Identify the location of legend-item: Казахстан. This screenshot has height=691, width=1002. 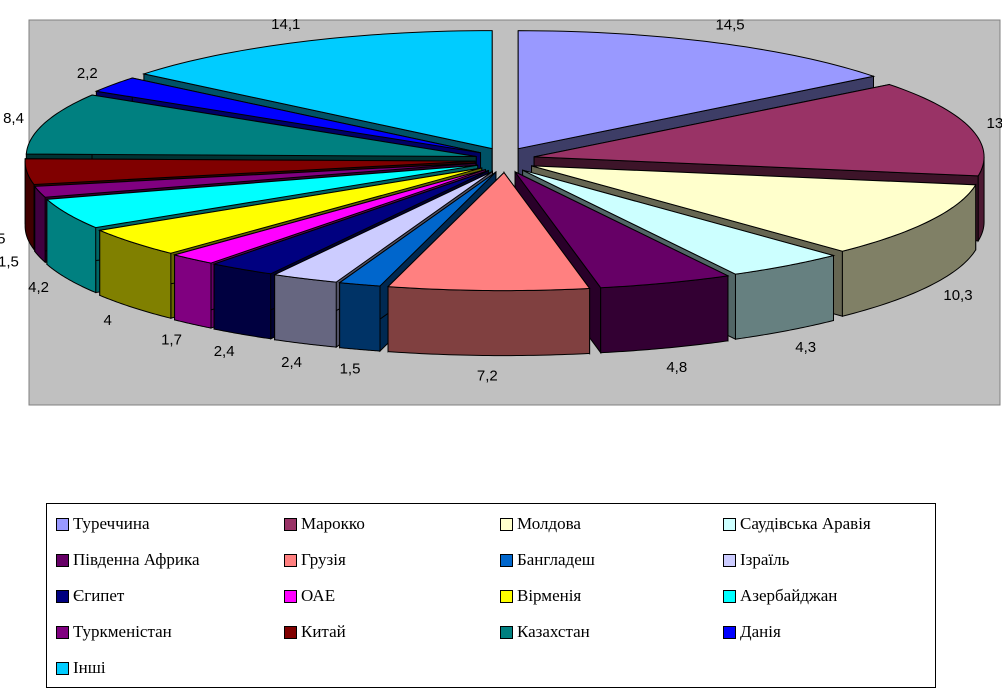
(545, 632).